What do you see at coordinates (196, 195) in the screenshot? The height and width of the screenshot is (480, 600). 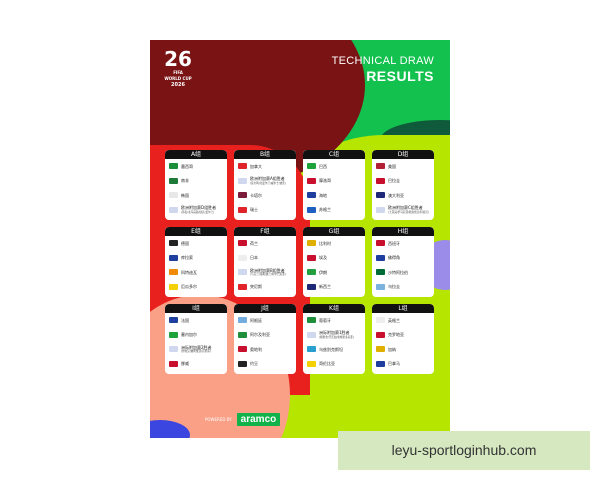 I see `team-row: 韩国` at bounding box center [196, 195].